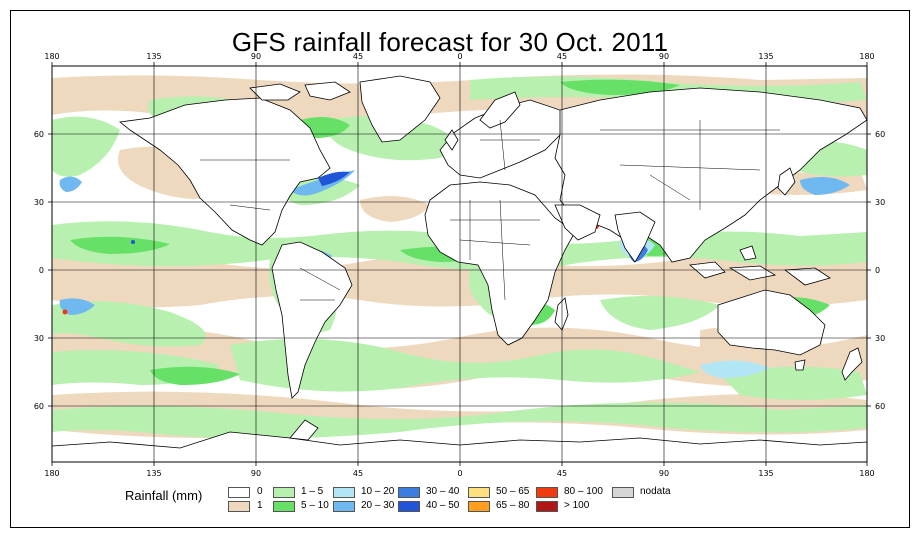  What do you see at coordinates (577, 505) in the screenshot?
I see `legend-label-11: > 100` at bounding box center [577, 505].